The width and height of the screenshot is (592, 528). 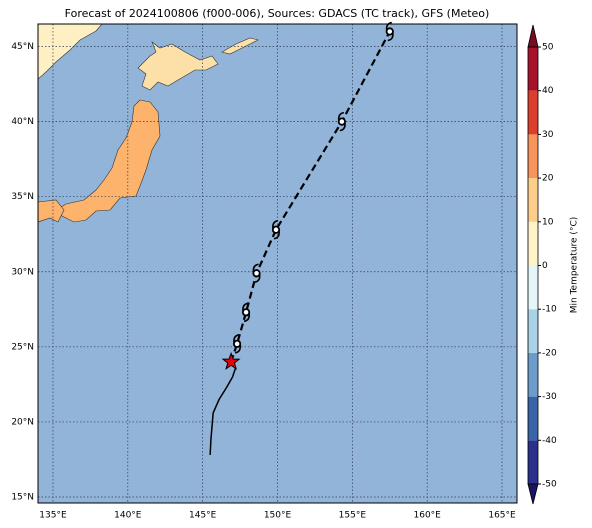 What do you see at coordinates (22, 422) in the screenshot?
I see `y-tick-label: 20°N` at bounding box center [22, 422].